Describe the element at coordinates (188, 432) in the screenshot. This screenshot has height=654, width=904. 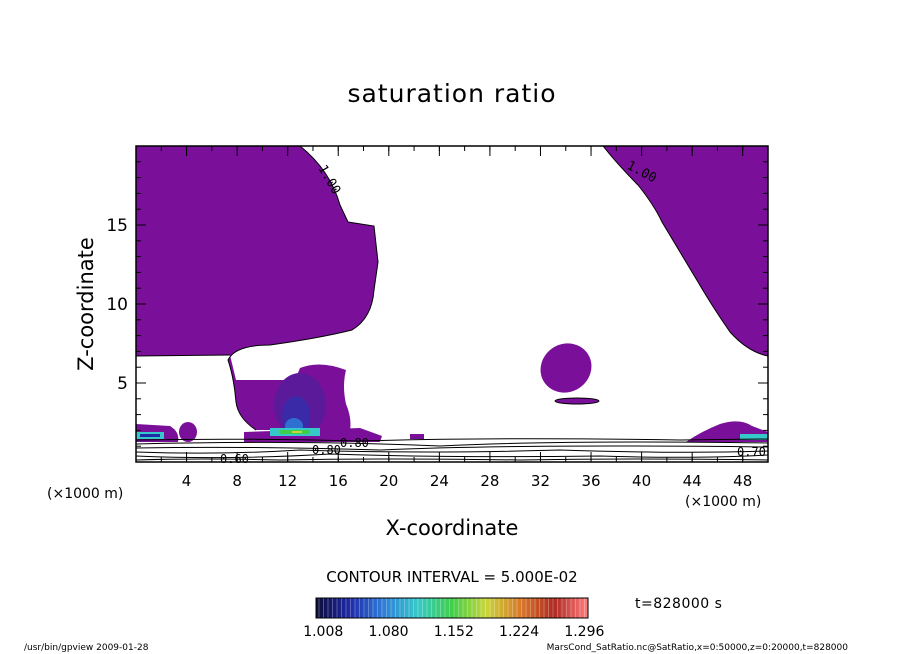
I see `surface-bump` at that location.